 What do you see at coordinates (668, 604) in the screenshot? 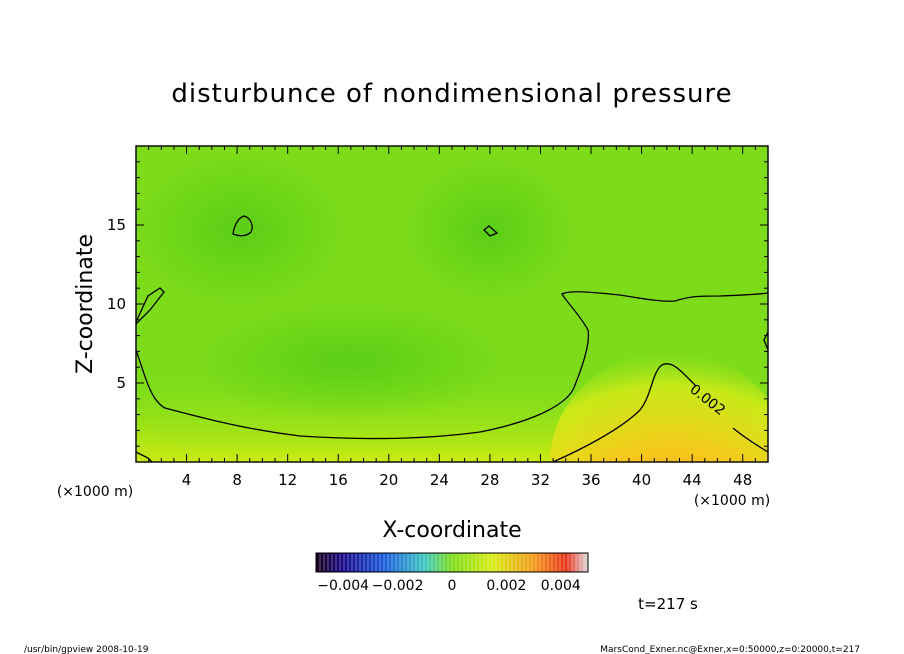
I see `time-label: t=217 s` at bounding box center [668, 604].